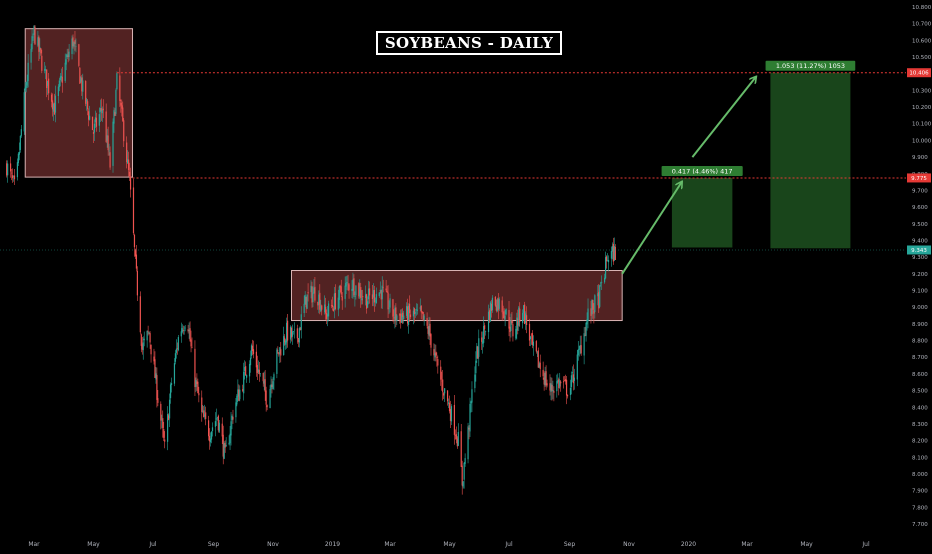  What do you see at coordinates (457, 296) in the screenshot?
I see `consolidation-zone-2019` at bounding box center [457, 296].